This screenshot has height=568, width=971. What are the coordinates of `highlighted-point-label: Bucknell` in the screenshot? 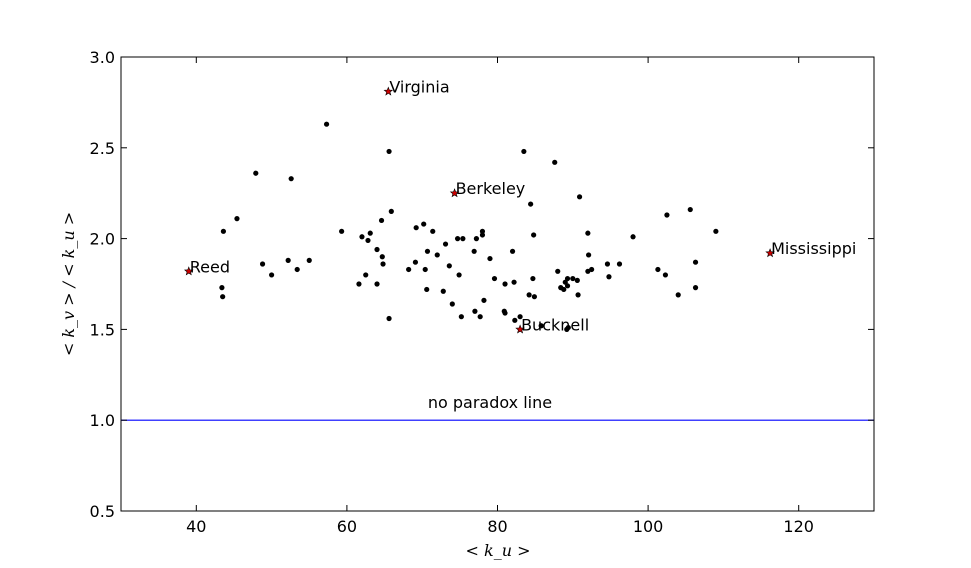 It's located at (555, 324).